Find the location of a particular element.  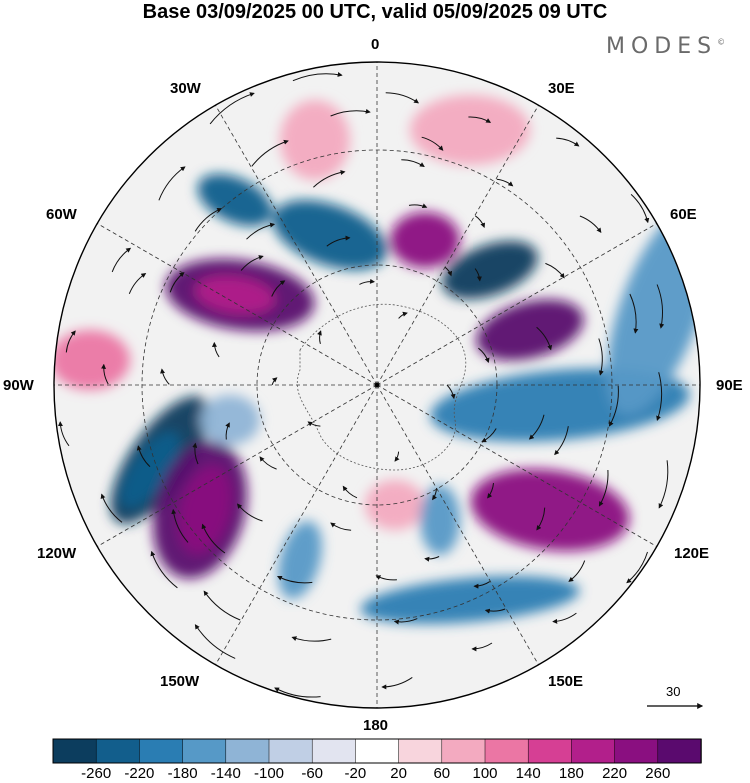

meridian-label-30w: 30W is located at coordinates (185, 88).